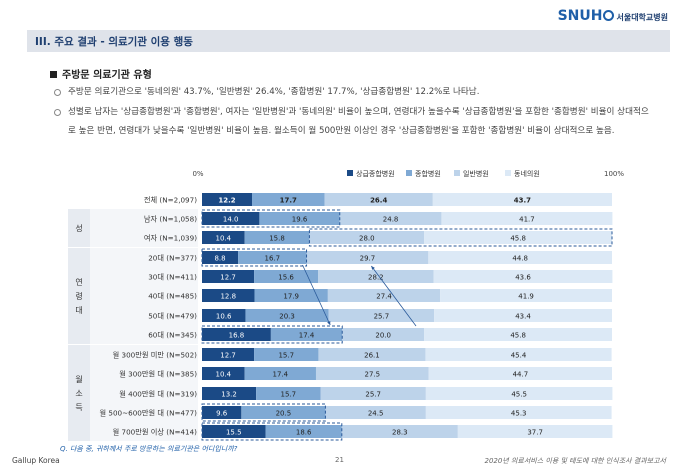 This screenshot has width=680, height=471. What do you see at coordinates (36, 460) in the screenshot?
I see `footer-company: Gallup Korea` at bounding box center [36, 460].